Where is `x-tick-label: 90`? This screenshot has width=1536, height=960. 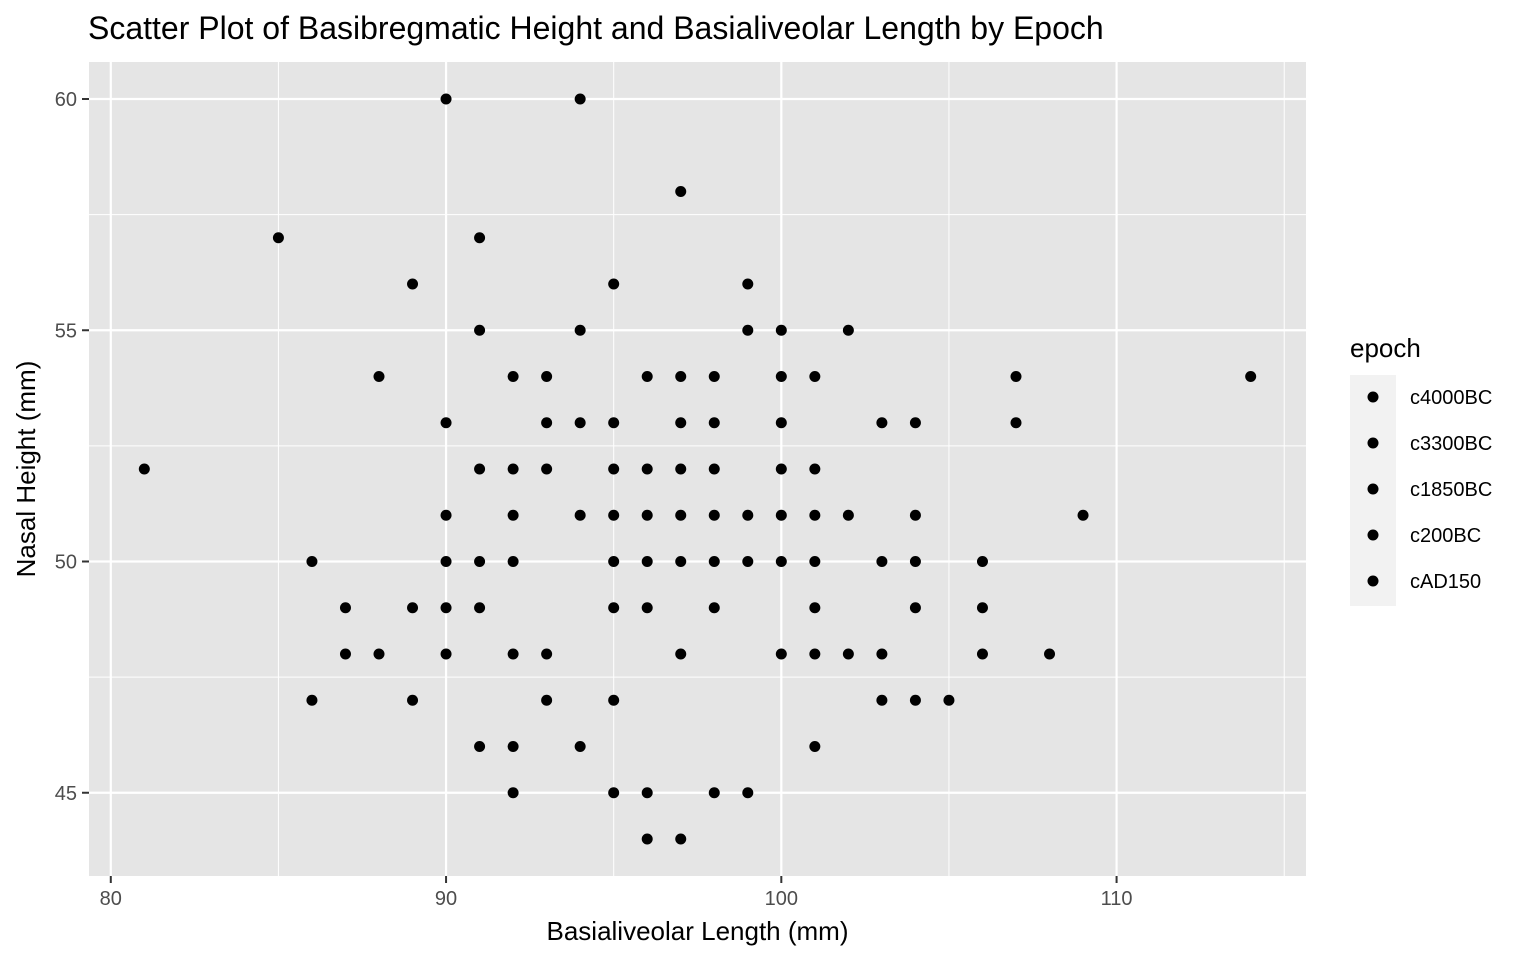 x-tick-label: 90 is located at coordinates (446, 899).